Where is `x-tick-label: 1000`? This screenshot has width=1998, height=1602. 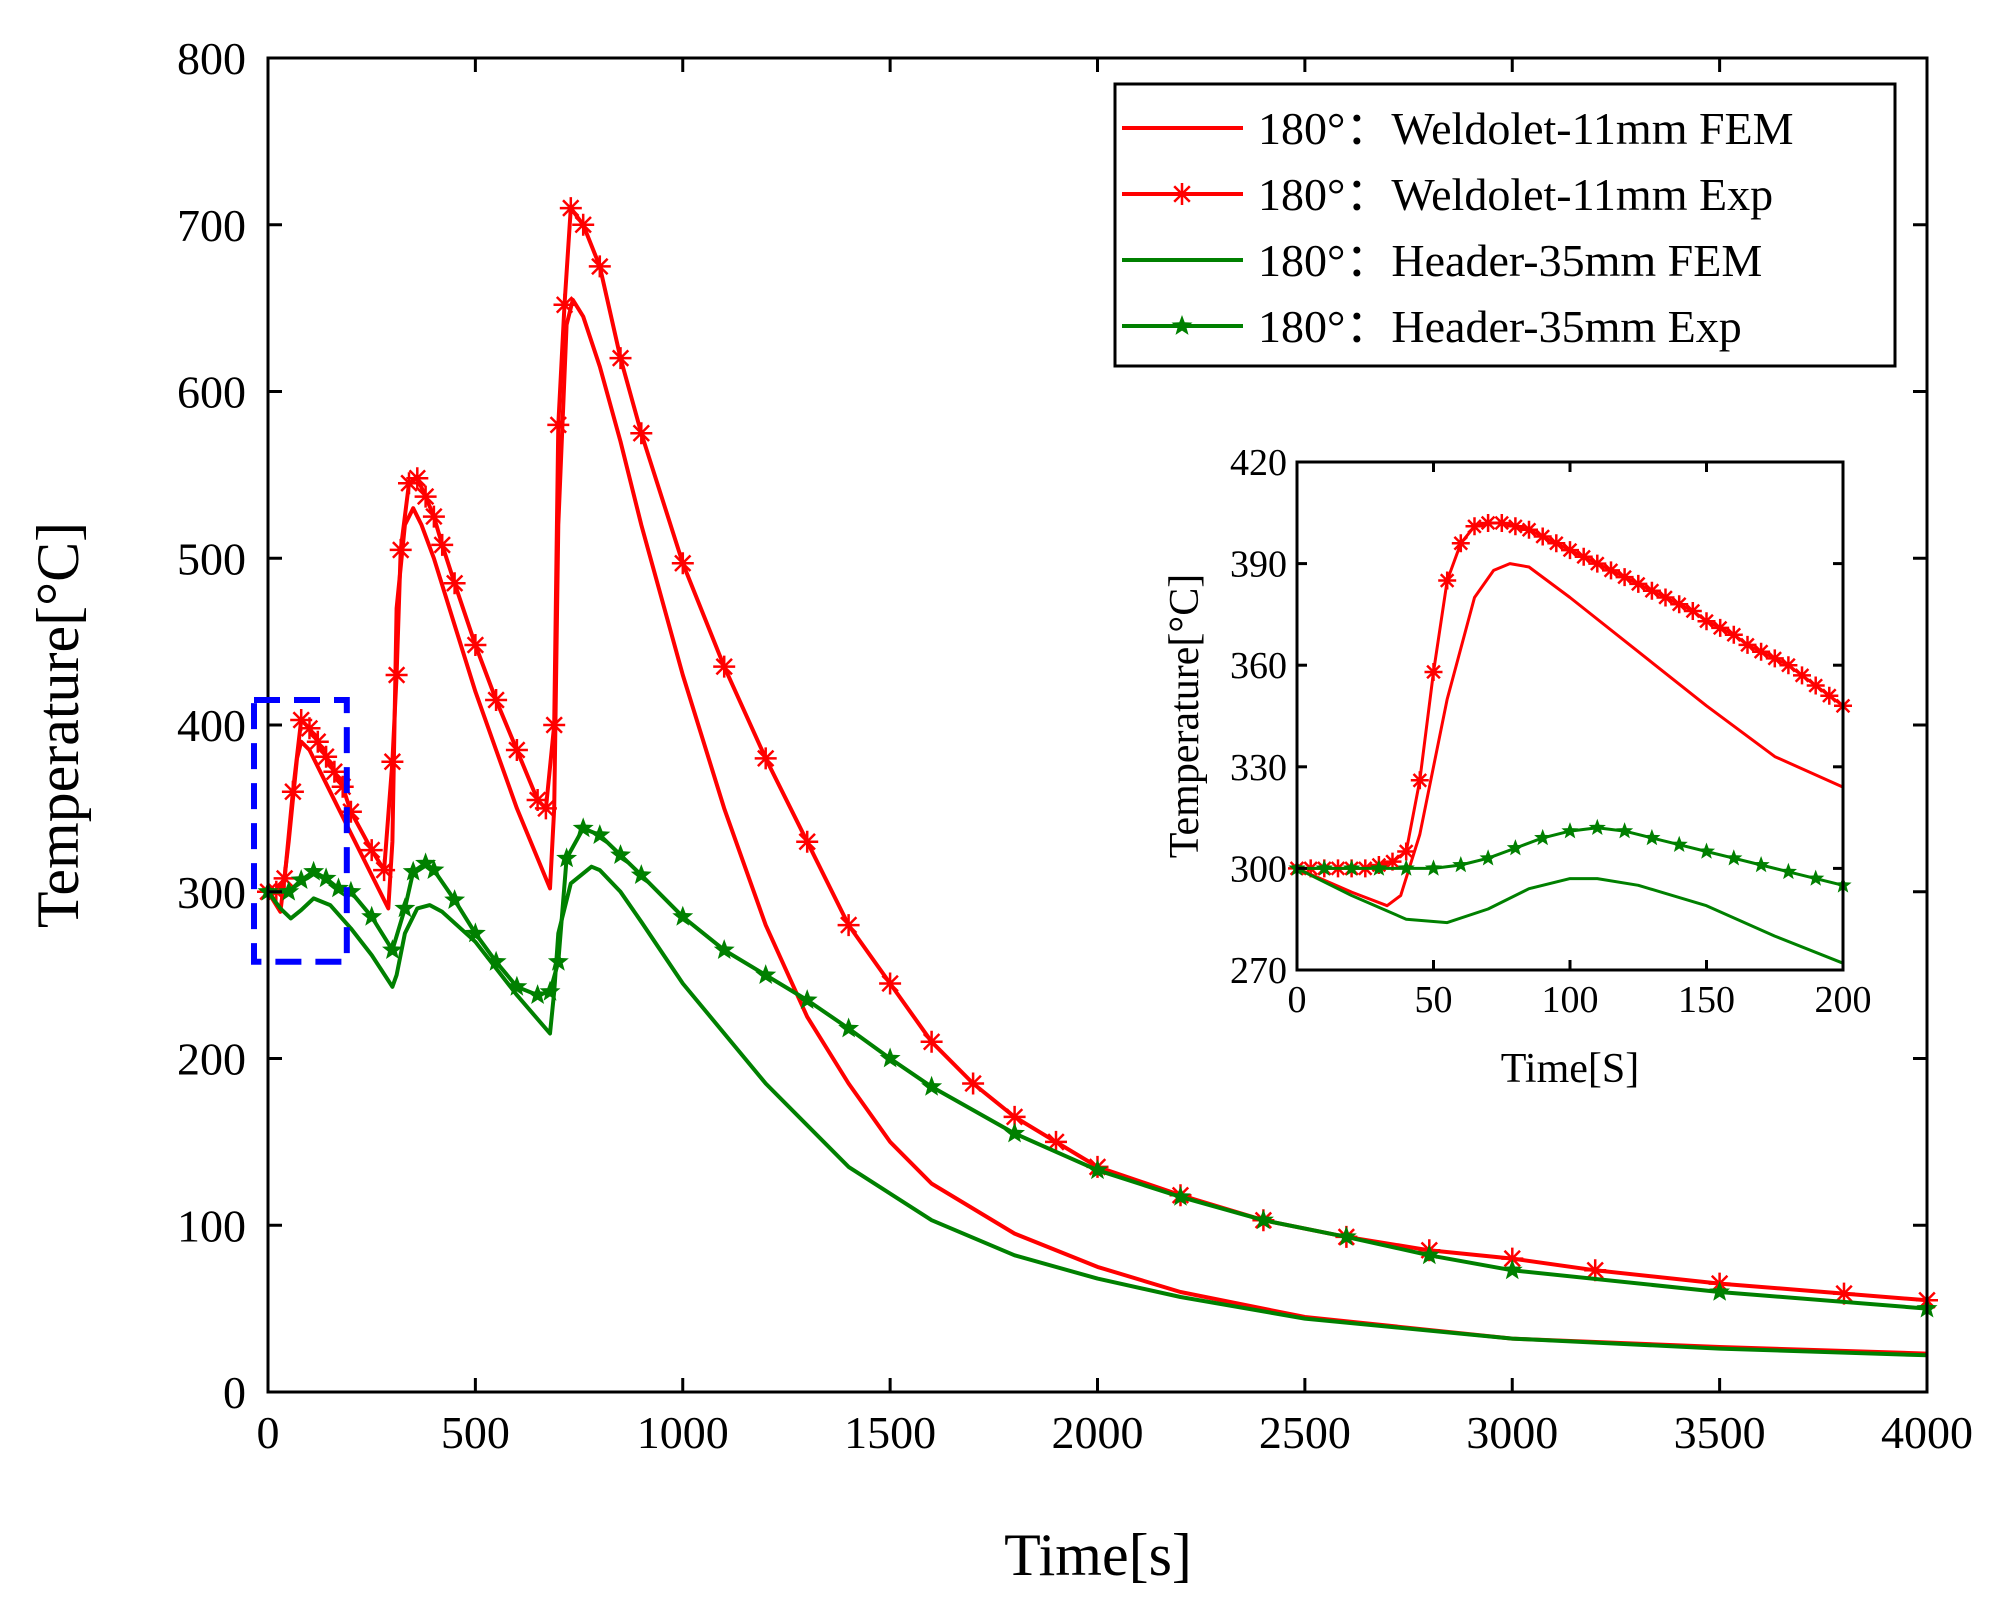
x-tick-label: 1000 is located at coordinates (683, 1432).